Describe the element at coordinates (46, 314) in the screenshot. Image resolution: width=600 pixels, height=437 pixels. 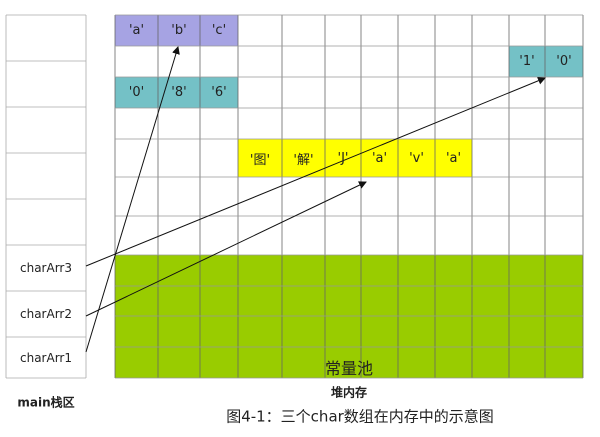
I see `stack-slot: charArr2` at that location.